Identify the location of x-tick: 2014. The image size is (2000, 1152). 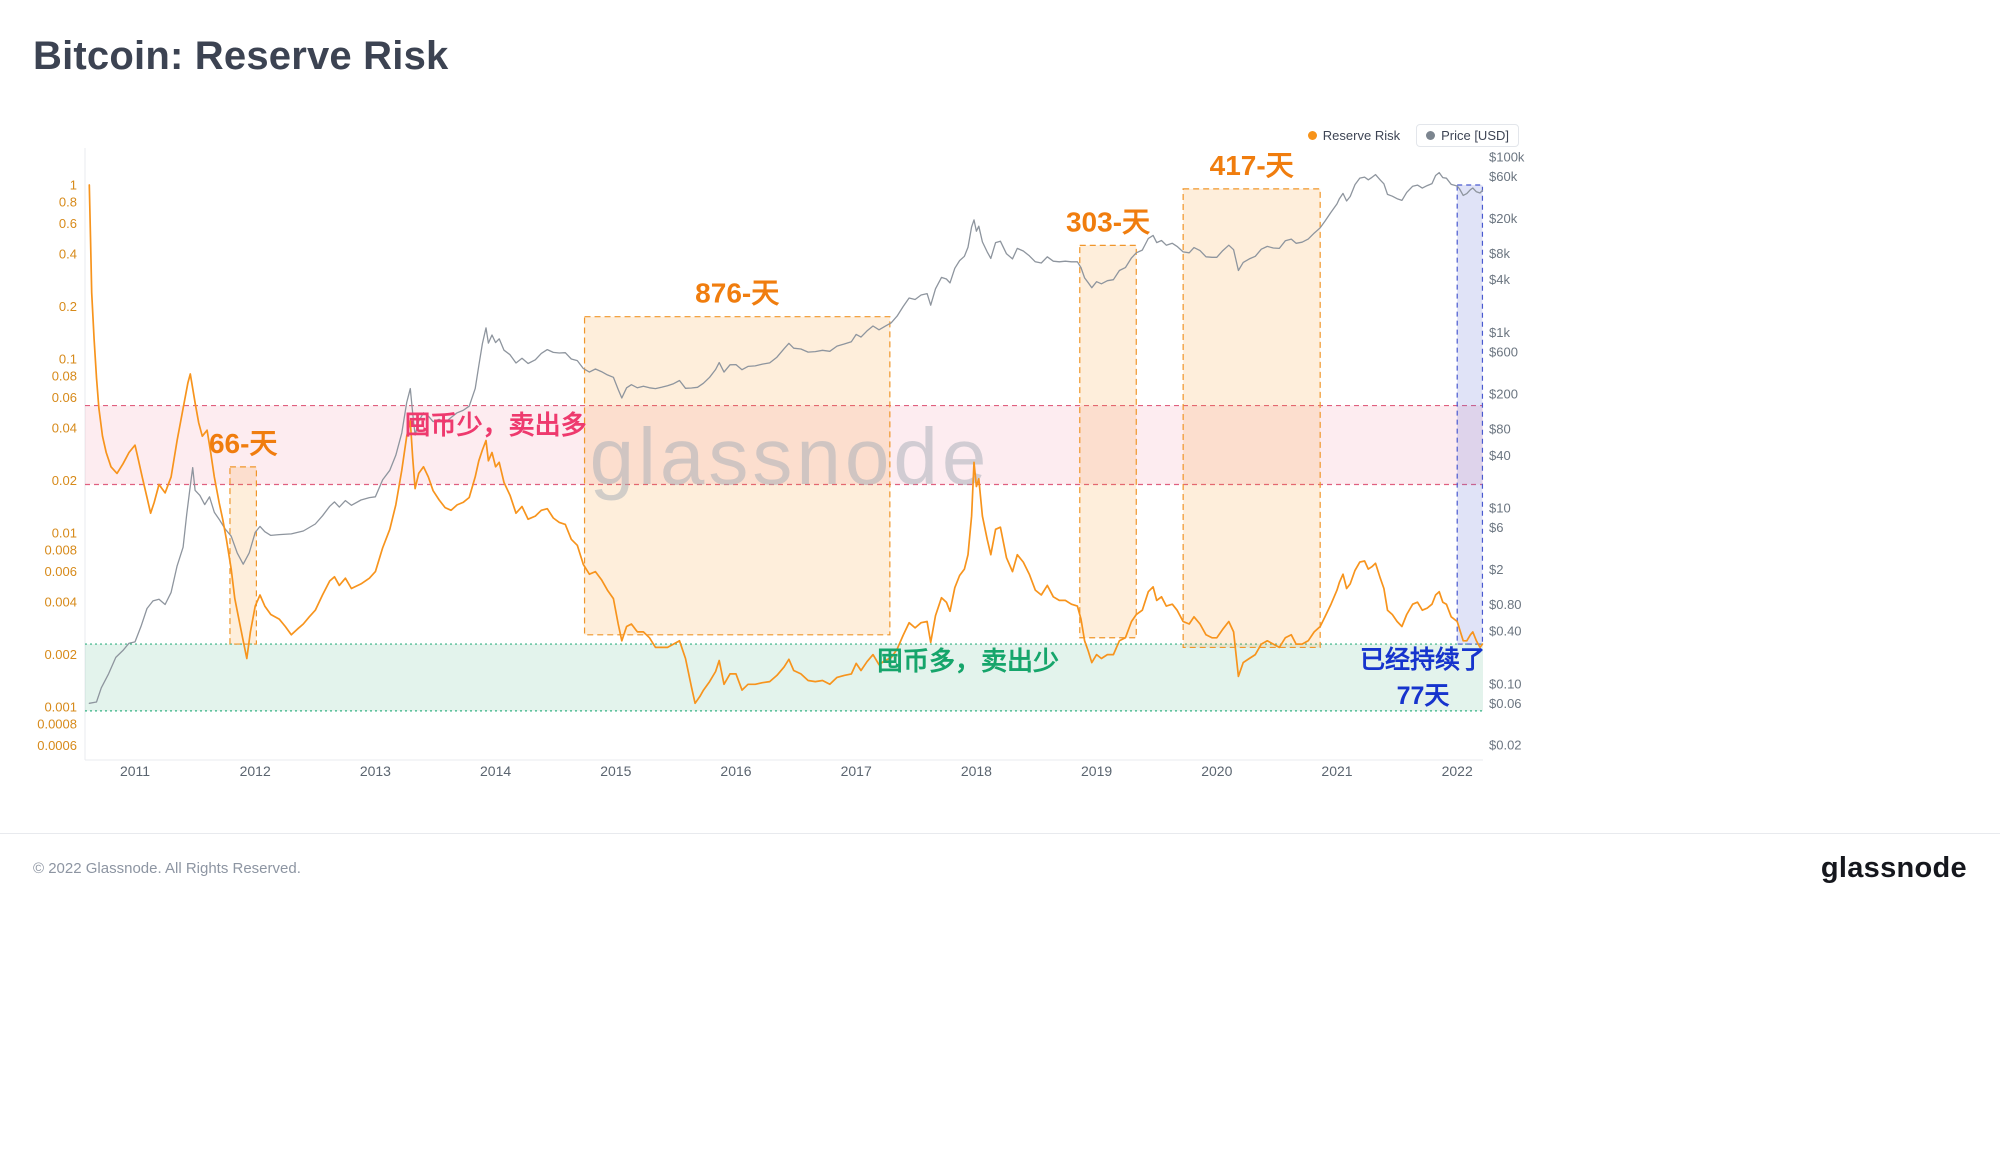
(495, 771).